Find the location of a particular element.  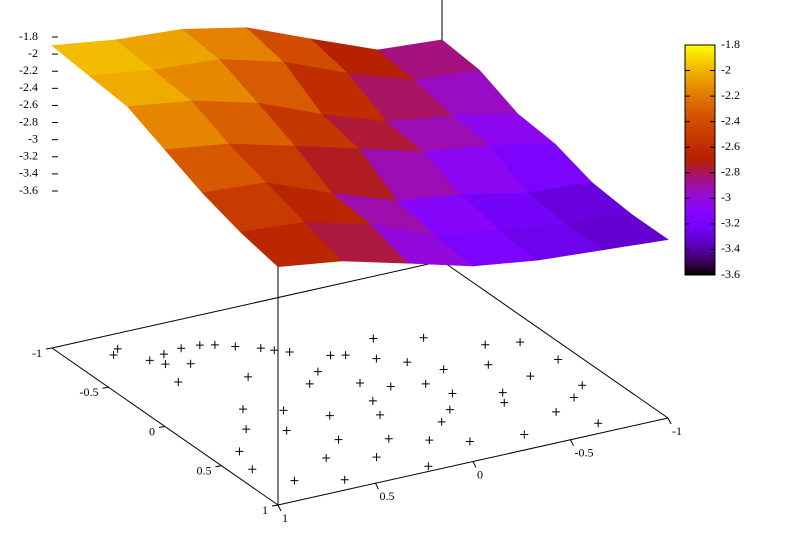

x-tick-label: 0 is located at coordinates (152, 431).